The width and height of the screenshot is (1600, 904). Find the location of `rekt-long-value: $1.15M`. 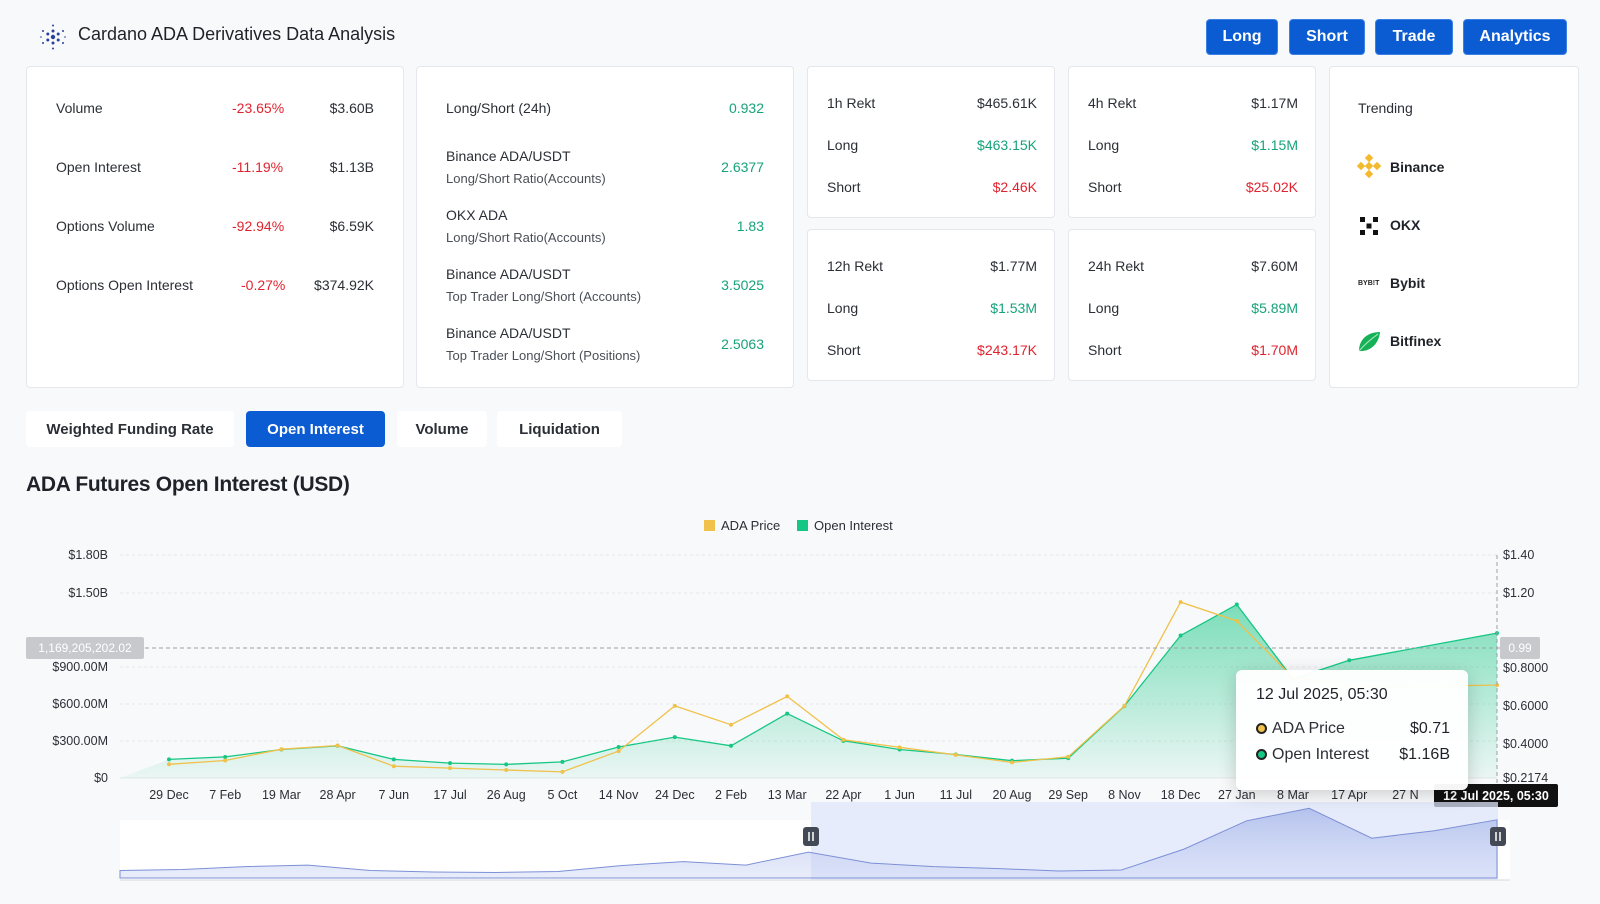

rekt-long-value: $1.15M is located at coordinates (1274, 145).